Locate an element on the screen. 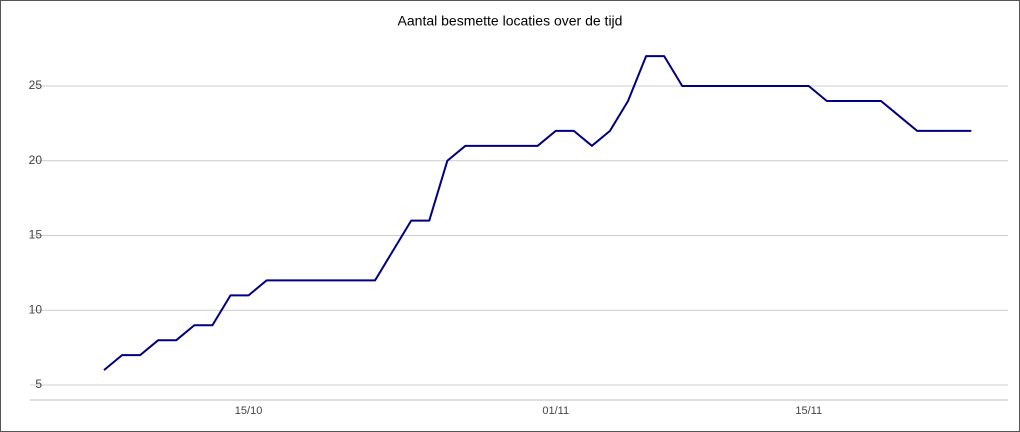 The image size is (1020, 432). chart-title: Aantal besmette locaties over de tijd is located at coordinates (510, 21).